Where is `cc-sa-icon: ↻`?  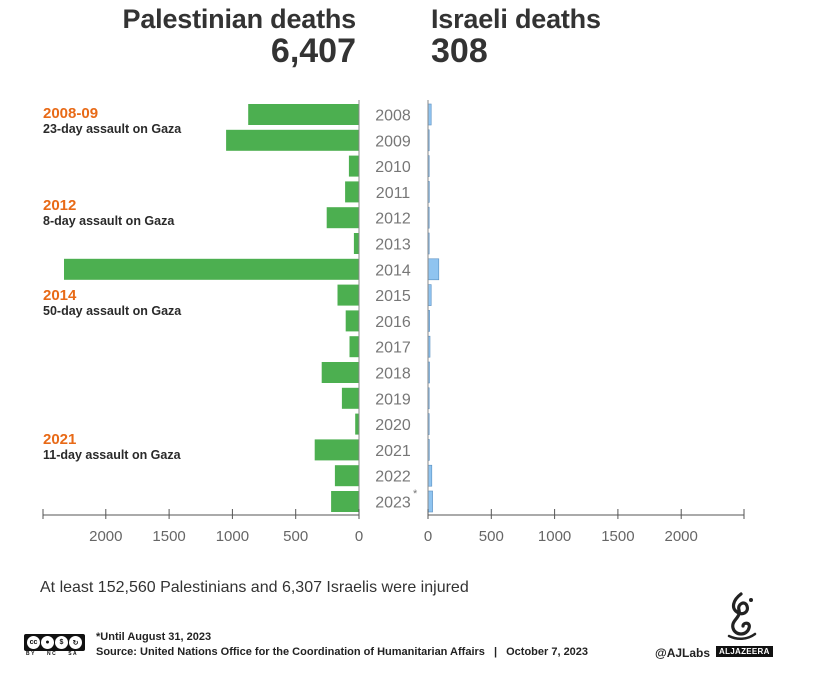 cc-sa-icon: ↻ is located at coordinates (75, 642).